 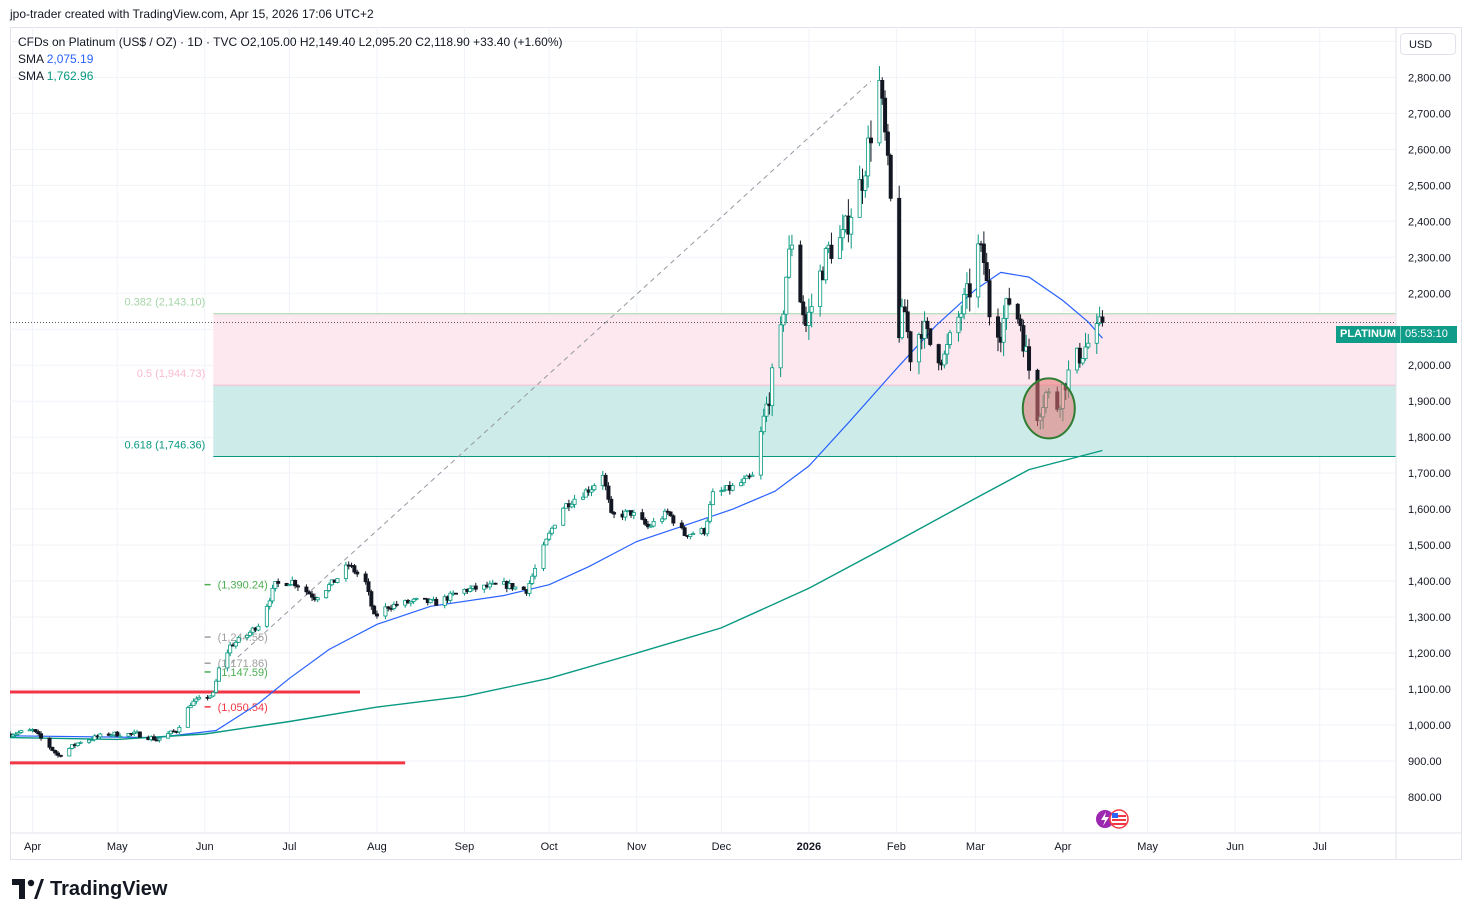 What do you see at coordinates (70, 59) in the screenshot?
I see `sma-fast-value: 2,075.19` at bounding box center [70, 59].